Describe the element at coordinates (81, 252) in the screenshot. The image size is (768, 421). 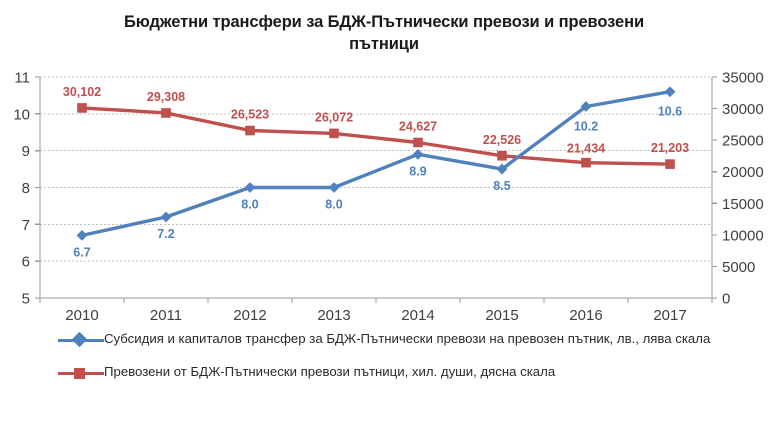
I see `svg-text: 6.7` at that location.